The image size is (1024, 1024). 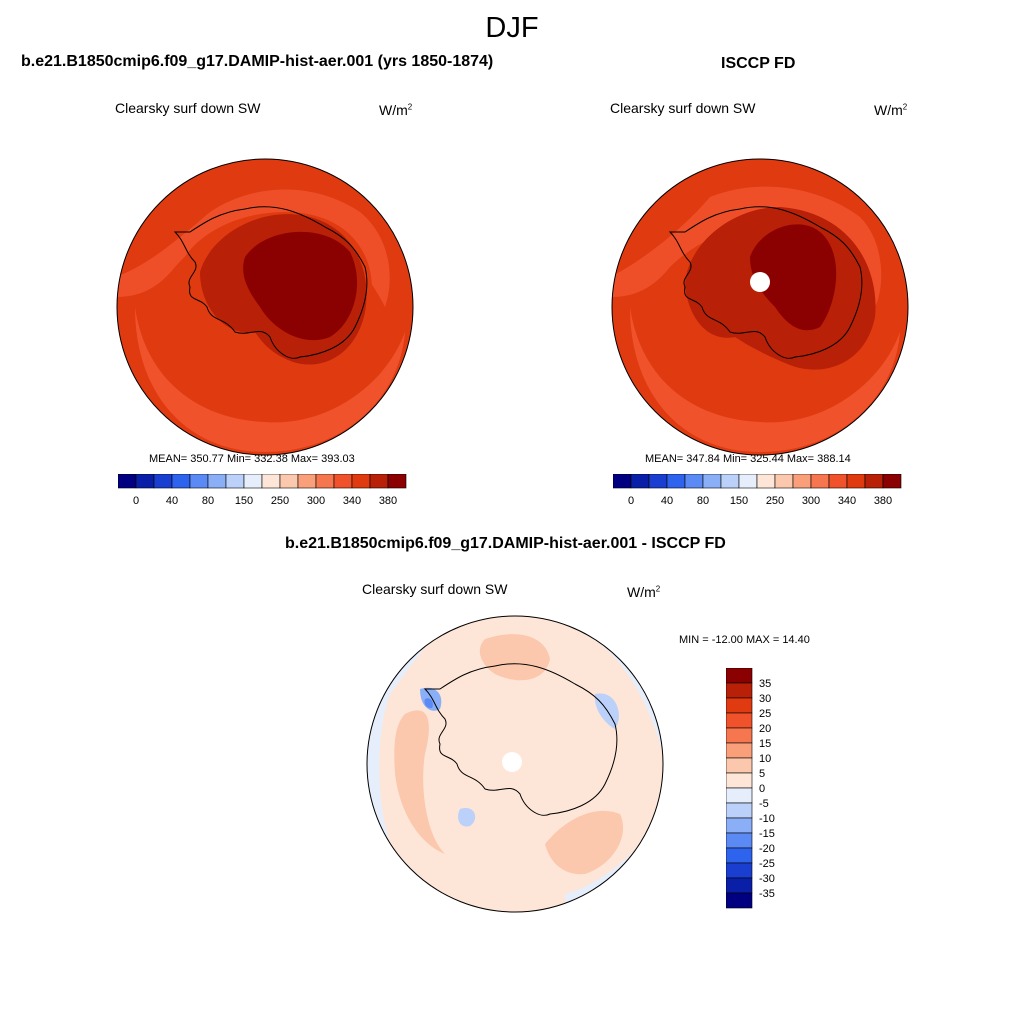 What do you see at coordinates (765, 744) in the screenshot?
I see `panel-3-colorbar-tick-label: 15` at bounding box center [765, 744].